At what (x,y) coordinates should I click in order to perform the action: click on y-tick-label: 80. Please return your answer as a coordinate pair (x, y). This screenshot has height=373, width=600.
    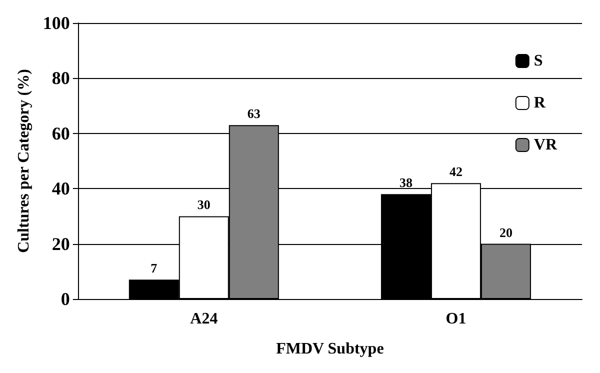
    Looking at the image, I should click on (61, 78).